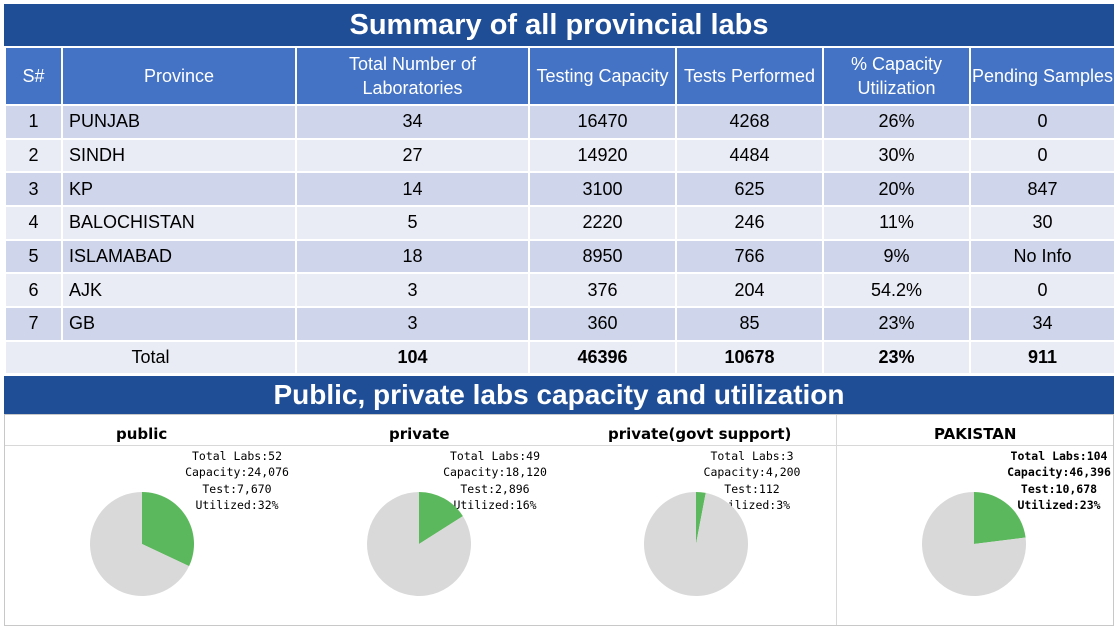  Describe the element at coordinates (179, 189) in the screenshot. I see `cell-province: KP` at that location.